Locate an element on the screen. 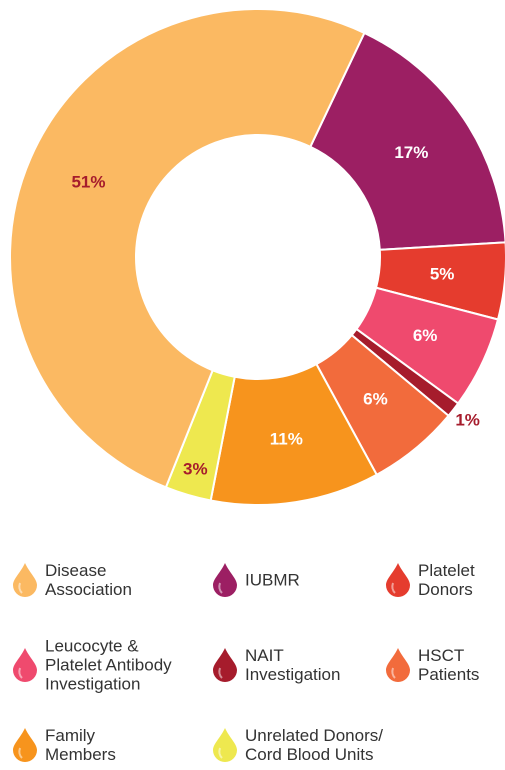 The image size is (505, 770). legend-label: Platelet Donors is located at coordinates (446, 580).